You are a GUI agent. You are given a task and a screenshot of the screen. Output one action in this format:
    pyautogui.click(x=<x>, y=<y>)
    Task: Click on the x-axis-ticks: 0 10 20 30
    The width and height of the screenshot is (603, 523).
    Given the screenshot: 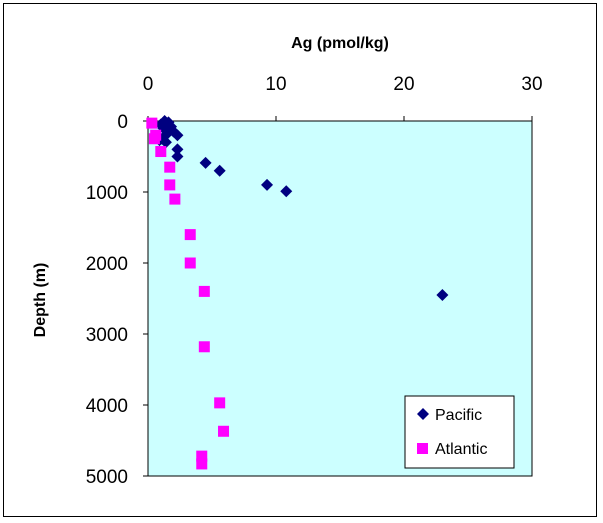 What is the action you would take?
    pyautogui.click(x=343, y=97)
    